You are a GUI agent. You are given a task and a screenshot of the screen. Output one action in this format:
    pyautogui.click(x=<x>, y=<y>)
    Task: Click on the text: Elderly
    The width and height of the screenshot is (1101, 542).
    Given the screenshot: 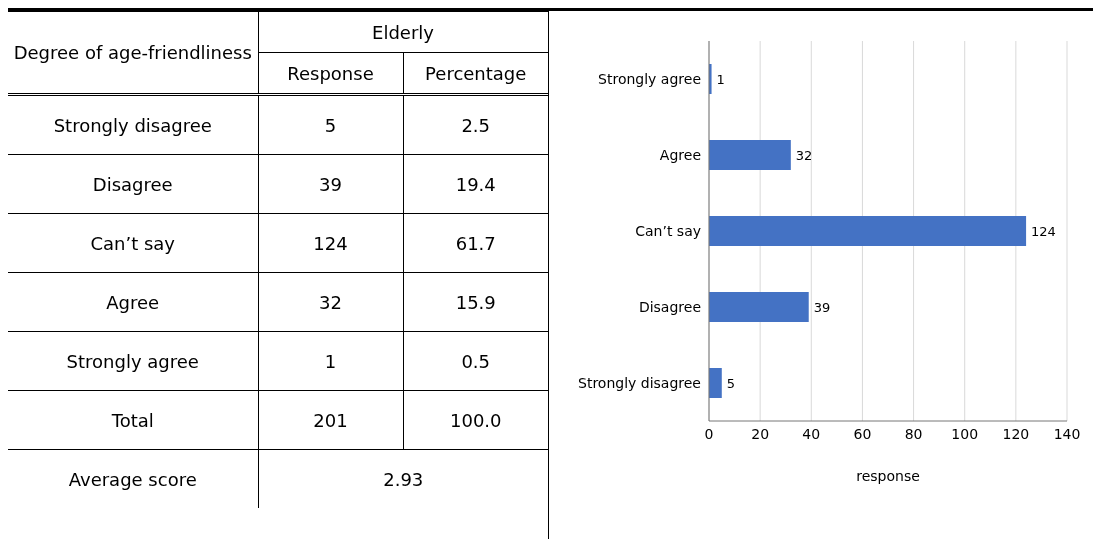 What is the action you would take?
    pyautogui.click(x=403, y=32)
    